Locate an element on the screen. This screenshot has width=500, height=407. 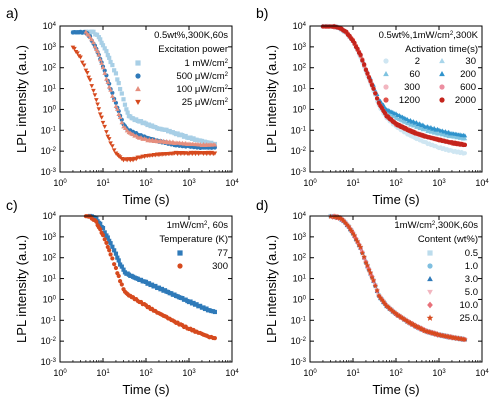
y-axis-label: LPL intensity (a.u.) is located at coordinates (271, 99).